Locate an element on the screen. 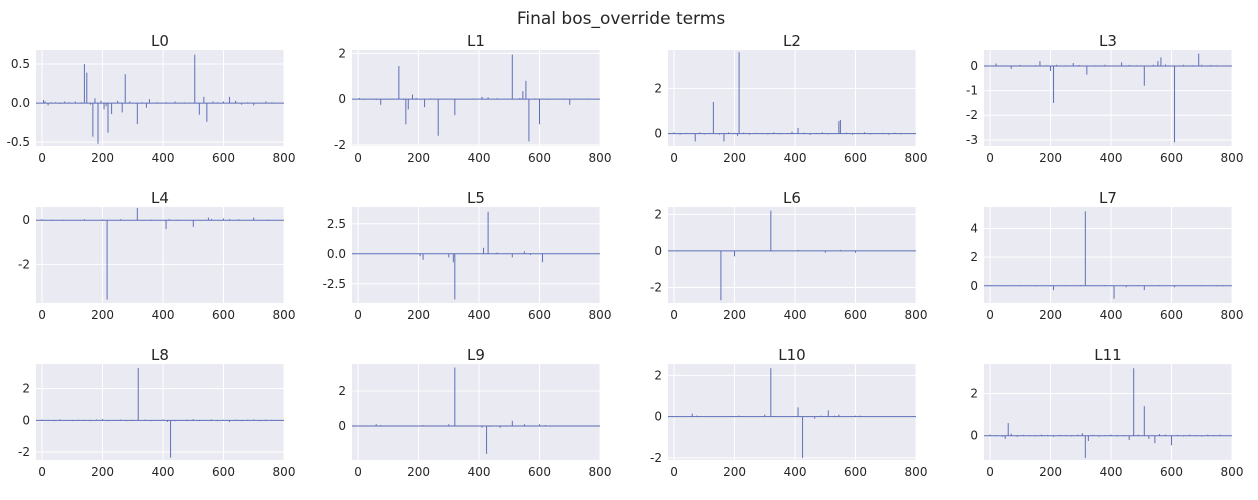 This screenshot has width=1258, height=500. figure-suptitle: Final bos_override terms is located at coordinates (621, 19).